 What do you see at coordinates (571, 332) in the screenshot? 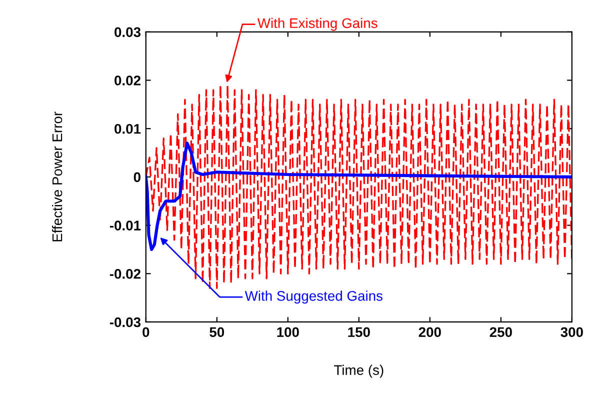
I see `x-tick-label: 300` at bounding box center [571, 332].